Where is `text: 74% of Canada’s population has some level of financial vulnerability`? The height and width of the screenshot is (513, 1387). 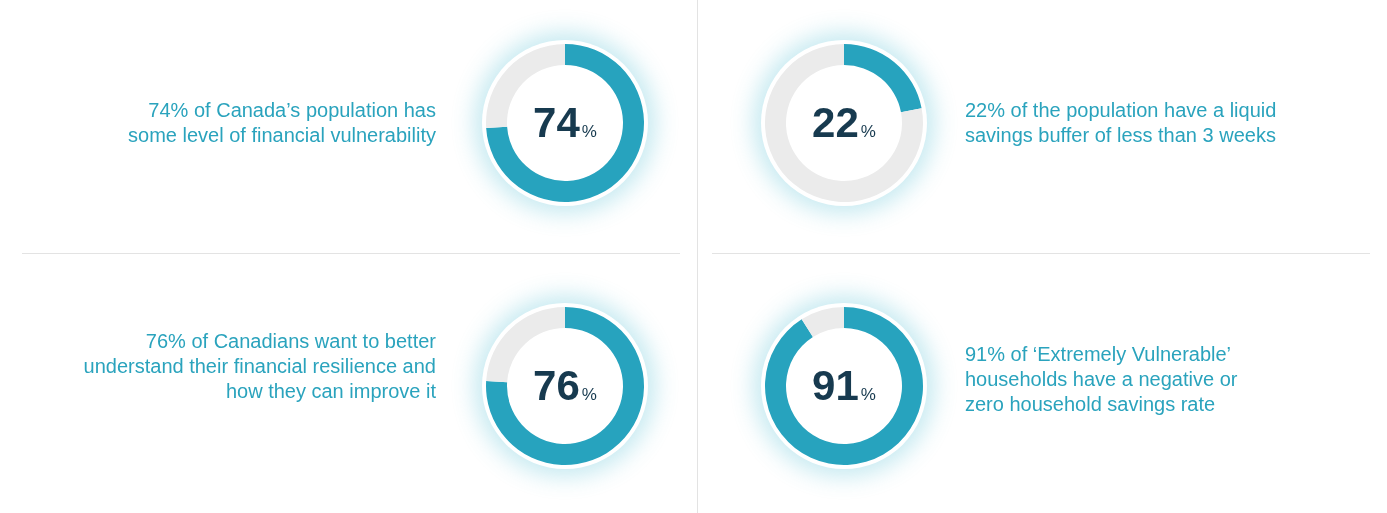
text: 74% of Canada’s population has some level of financial vulnerability is located at coordinates (282, 123).